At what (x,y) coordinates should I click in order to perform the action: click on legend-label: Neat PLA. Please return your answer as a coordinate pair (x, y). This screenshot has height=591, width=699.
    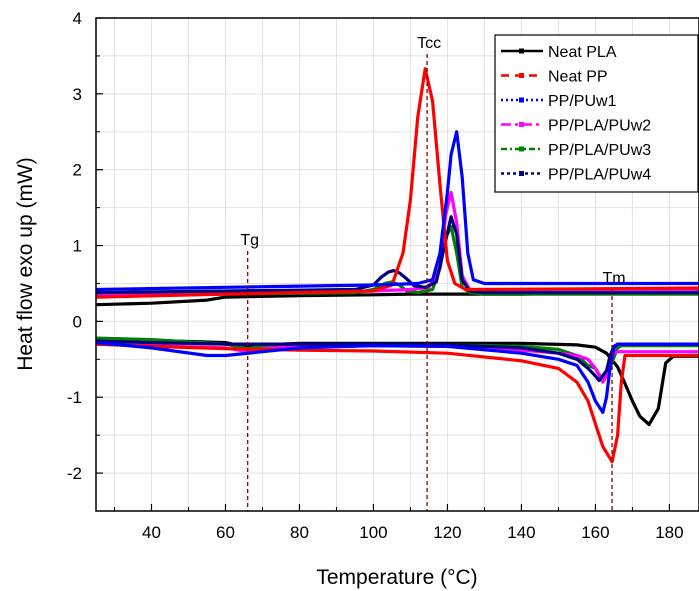
    Looking at the image, I should click on (582, 52).